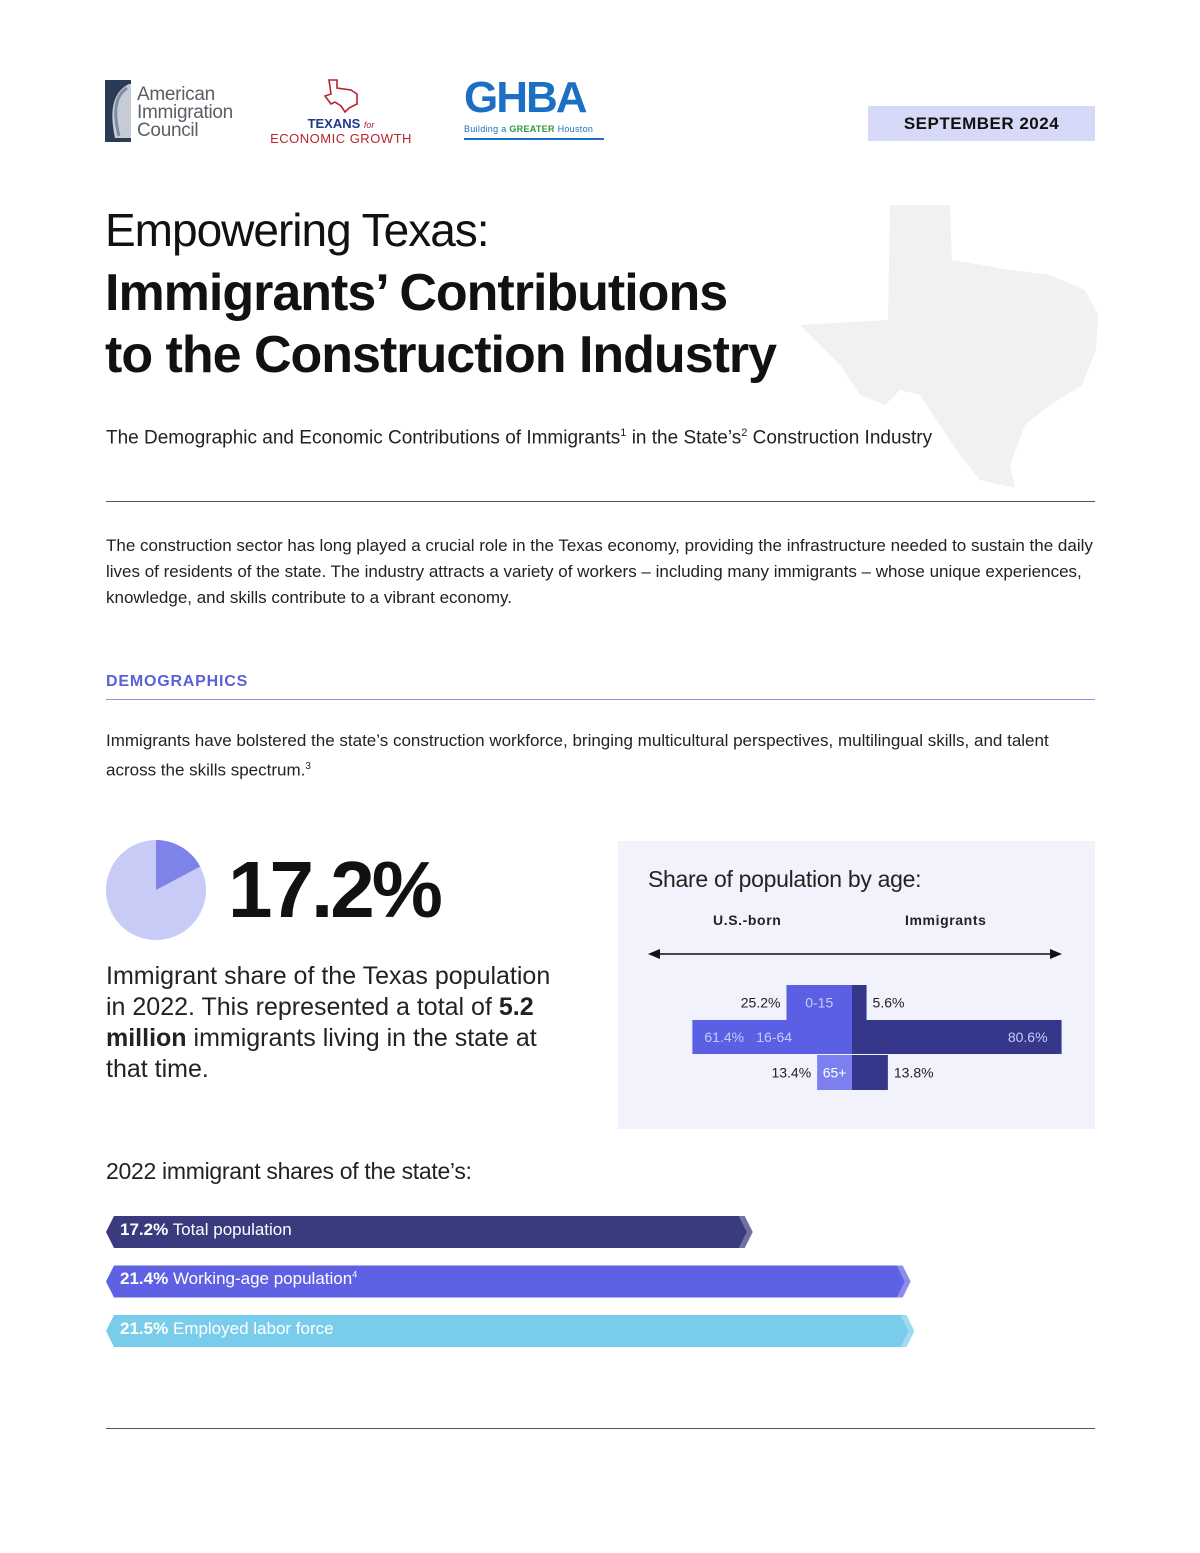 The width and height of the screenshot is (1200, 1553). What do you see at coordinates (855, 954) in the screenshot?
I see `axis-arrow` at bounding box center [855, 954].